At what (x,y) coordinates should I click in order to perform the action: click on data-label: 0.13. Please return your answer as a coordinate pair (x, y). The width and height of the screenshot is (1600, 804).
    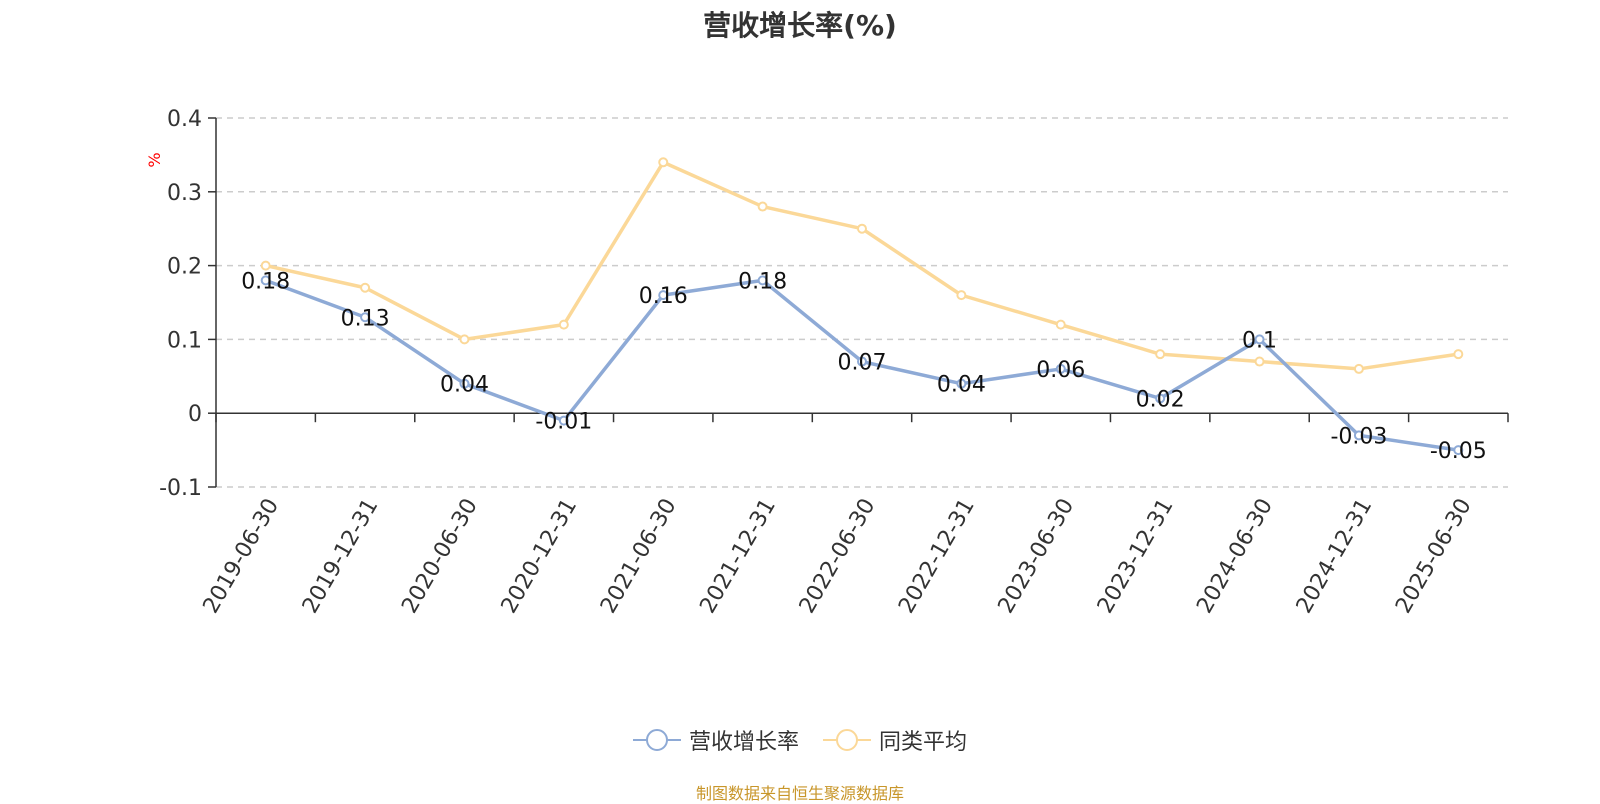
    Looking at the image, I should click on (365, 318).